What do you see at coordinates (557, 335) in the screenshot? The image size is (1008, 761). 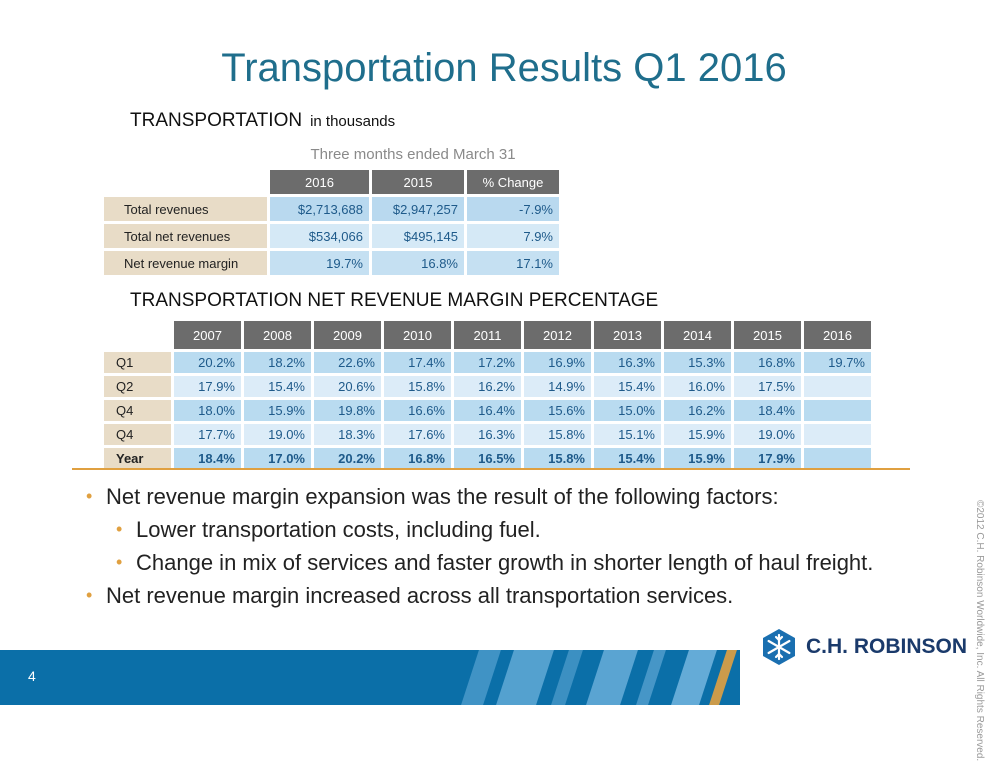 I see `year-header: 2012` at bounding box center [557, 335].